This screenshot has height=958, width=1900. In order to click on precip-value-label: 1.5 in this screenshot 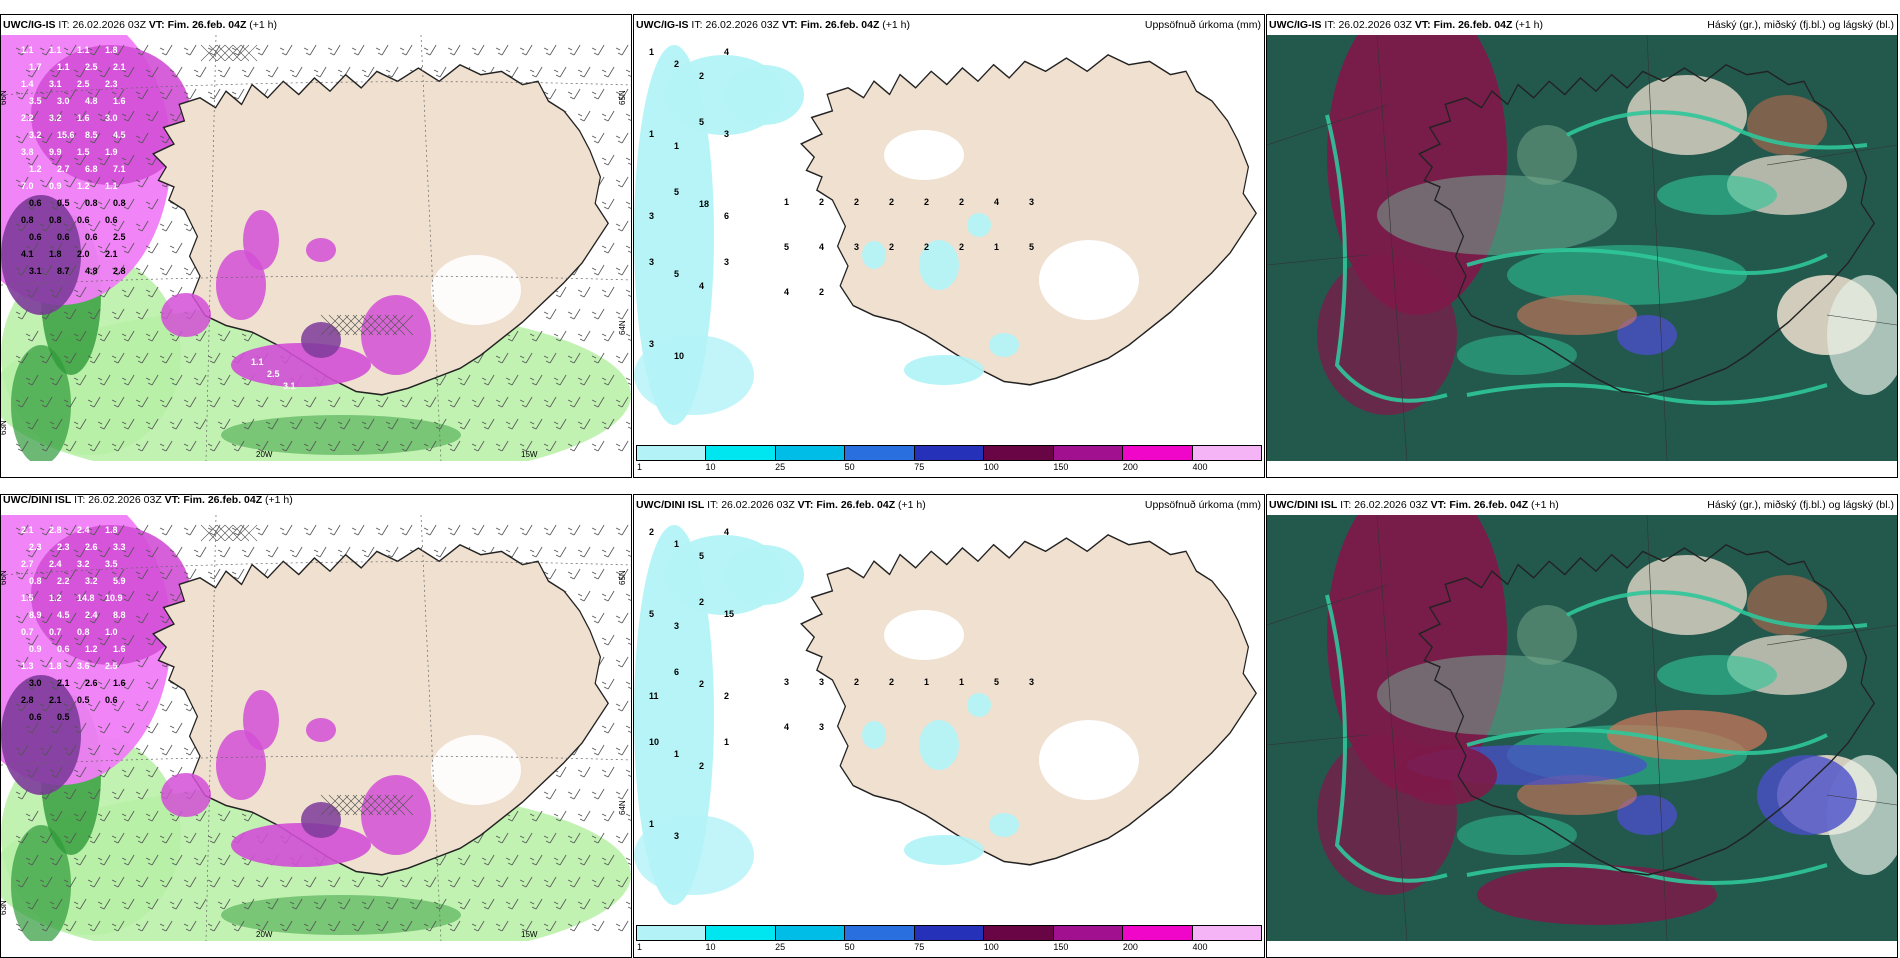, I will do `click(27, 598)`.